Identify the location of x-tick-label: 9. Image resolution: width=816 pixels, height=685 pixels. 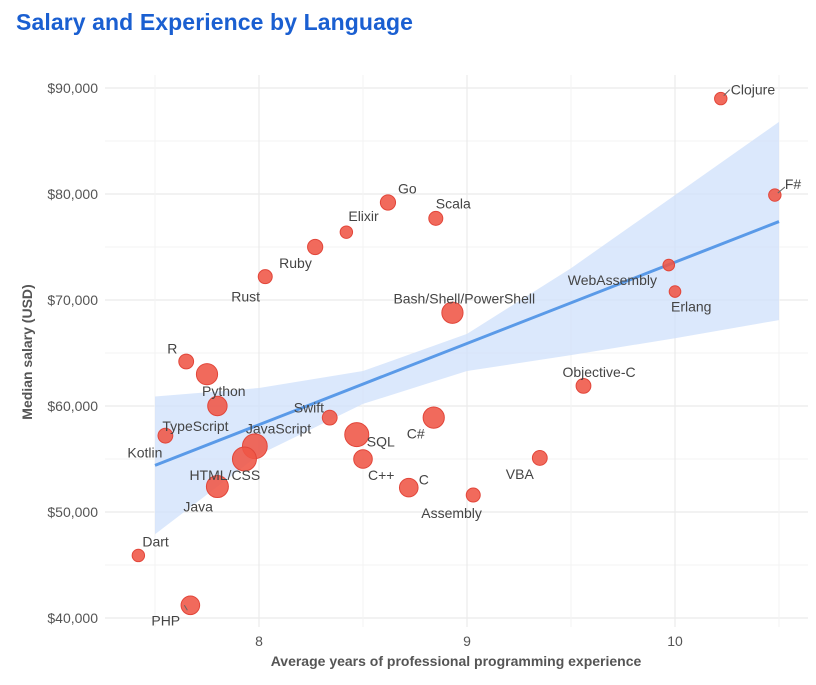
(467, 641).